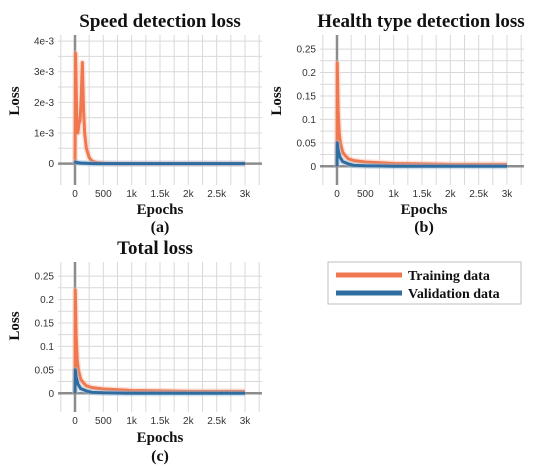 The height and width of the screenshot is (473, 550). Describe the element at coordinates (44, 42) in the screenshot. I see `y-tick-label: 4e-3` at that location.